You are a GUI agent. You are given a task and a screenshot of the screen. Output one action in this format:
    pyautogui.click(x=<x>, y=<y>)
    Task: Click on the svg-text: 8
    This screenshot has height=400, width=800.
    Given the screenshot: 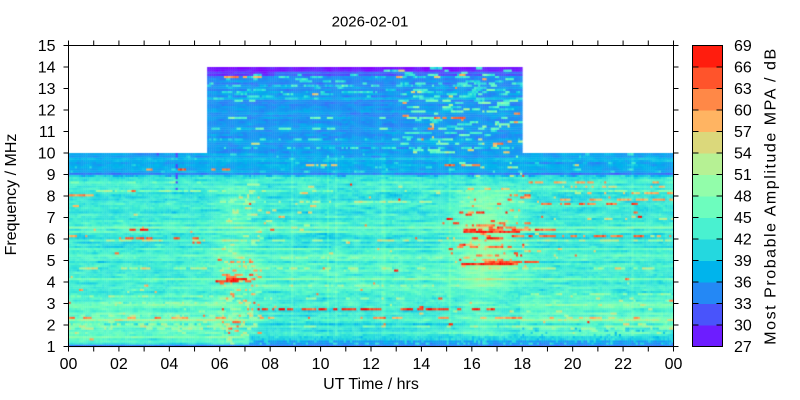 What is the action you would take?
    pyautogui.click(x=51, y=197)
    